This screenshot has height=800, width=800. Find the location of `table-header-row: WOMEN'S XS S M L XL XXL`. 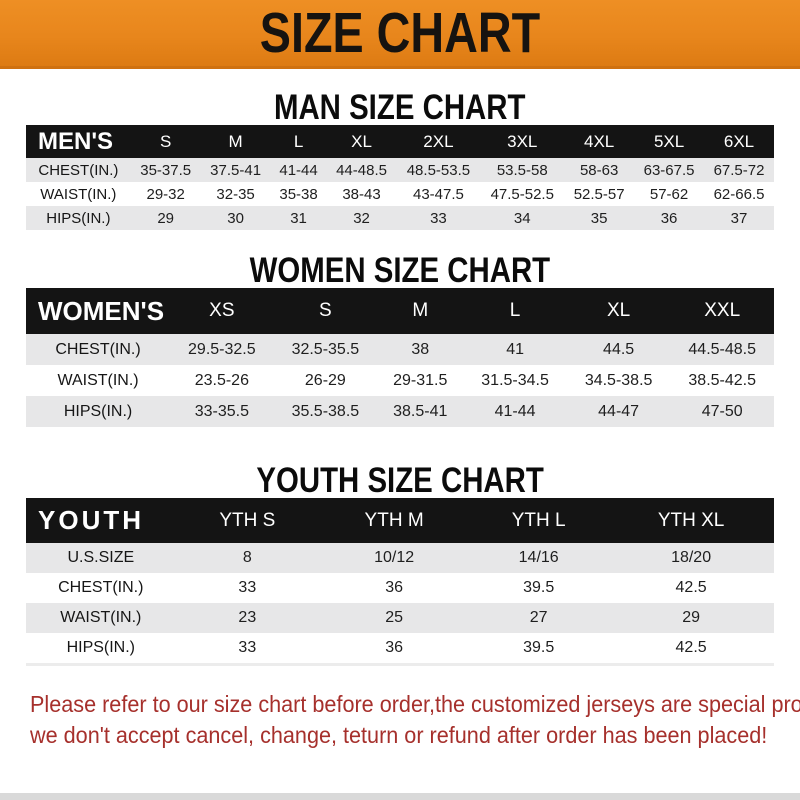

table-header-row: WOMEN'S XS S M L XL XXL is located at coordinates (400, 311).